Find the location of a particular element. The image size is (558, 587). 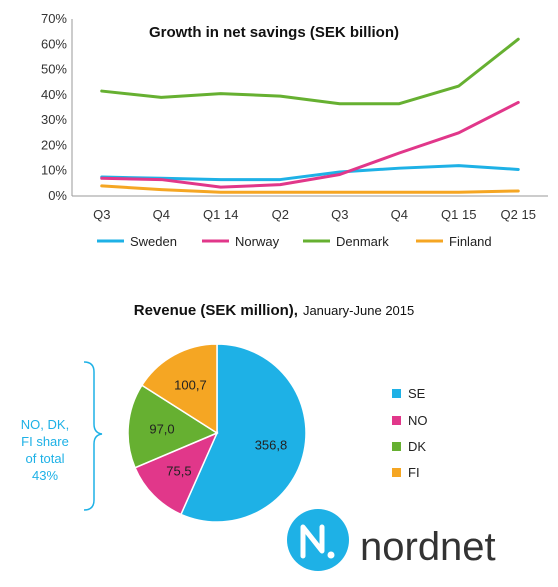

pie-label-no: 75,5 is located at coordinates (178, 470).